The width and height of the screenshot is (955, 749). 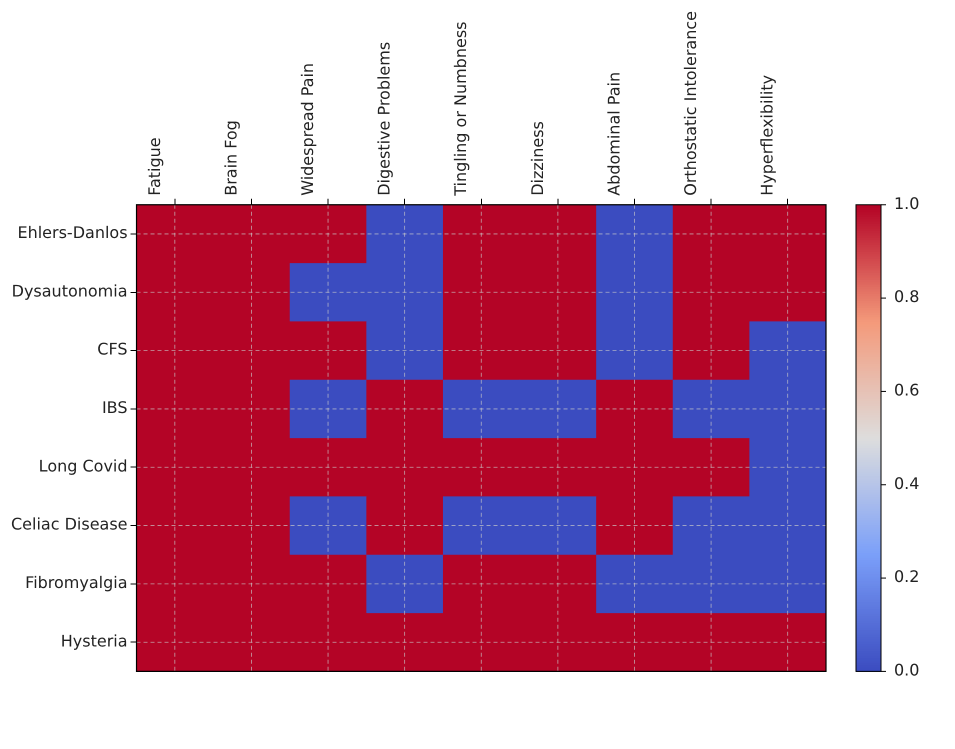 I want to click on y-tick-label: Long Covid, so click(x=83, y=466).